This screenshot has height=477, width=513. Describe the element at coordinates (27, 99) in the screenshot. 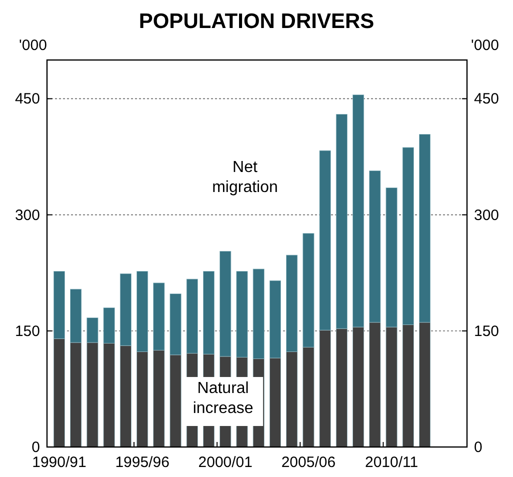

I see `y-tick-label: 450` at that location.